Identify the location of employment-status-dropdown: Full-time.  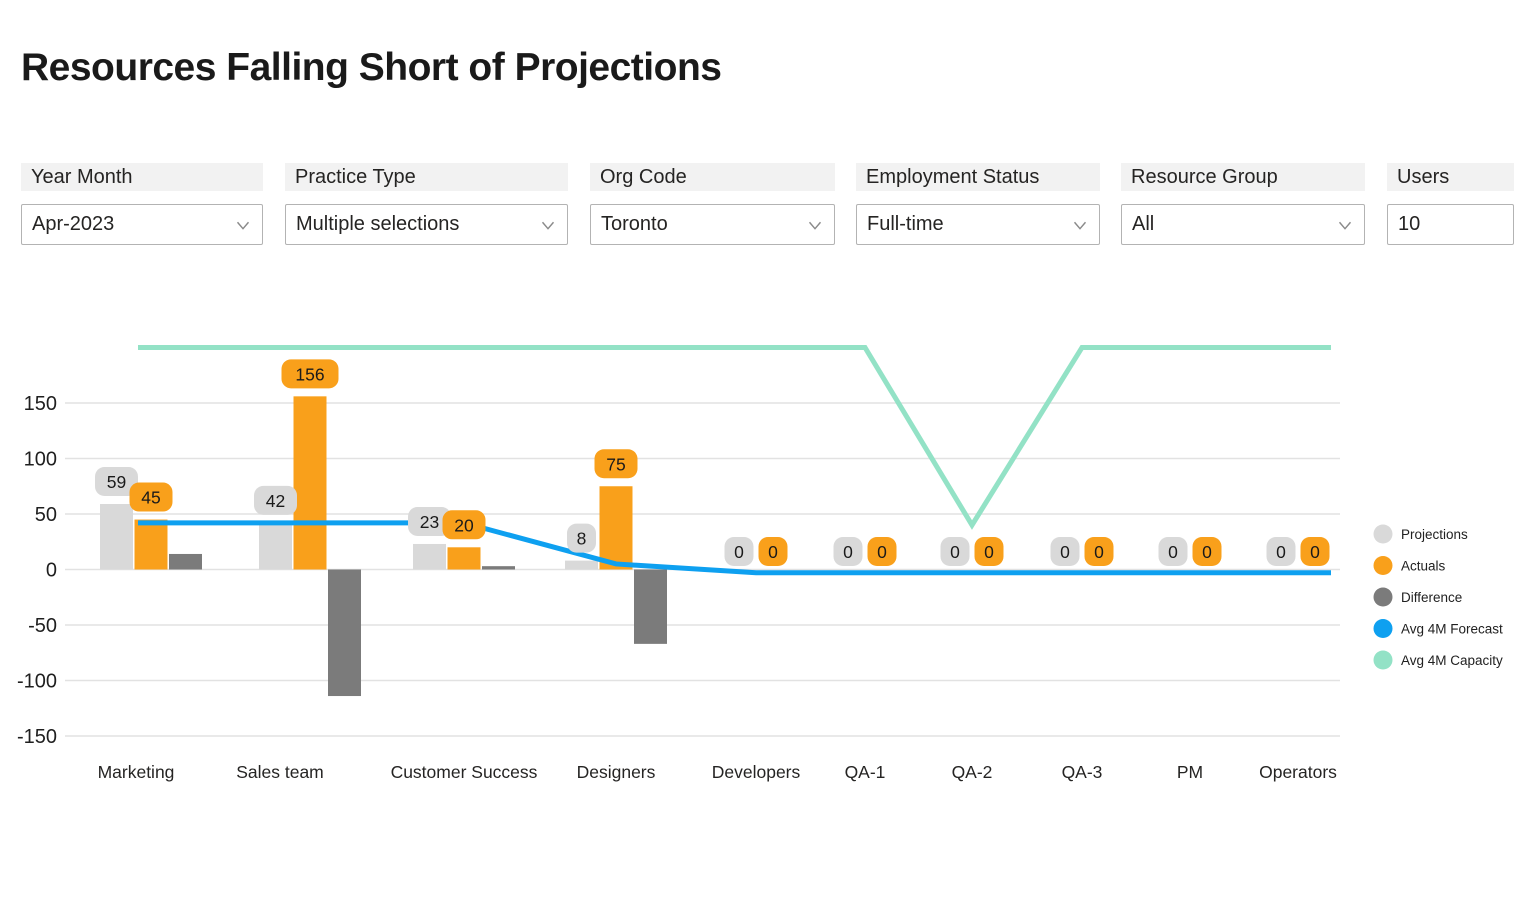
(978, 224).